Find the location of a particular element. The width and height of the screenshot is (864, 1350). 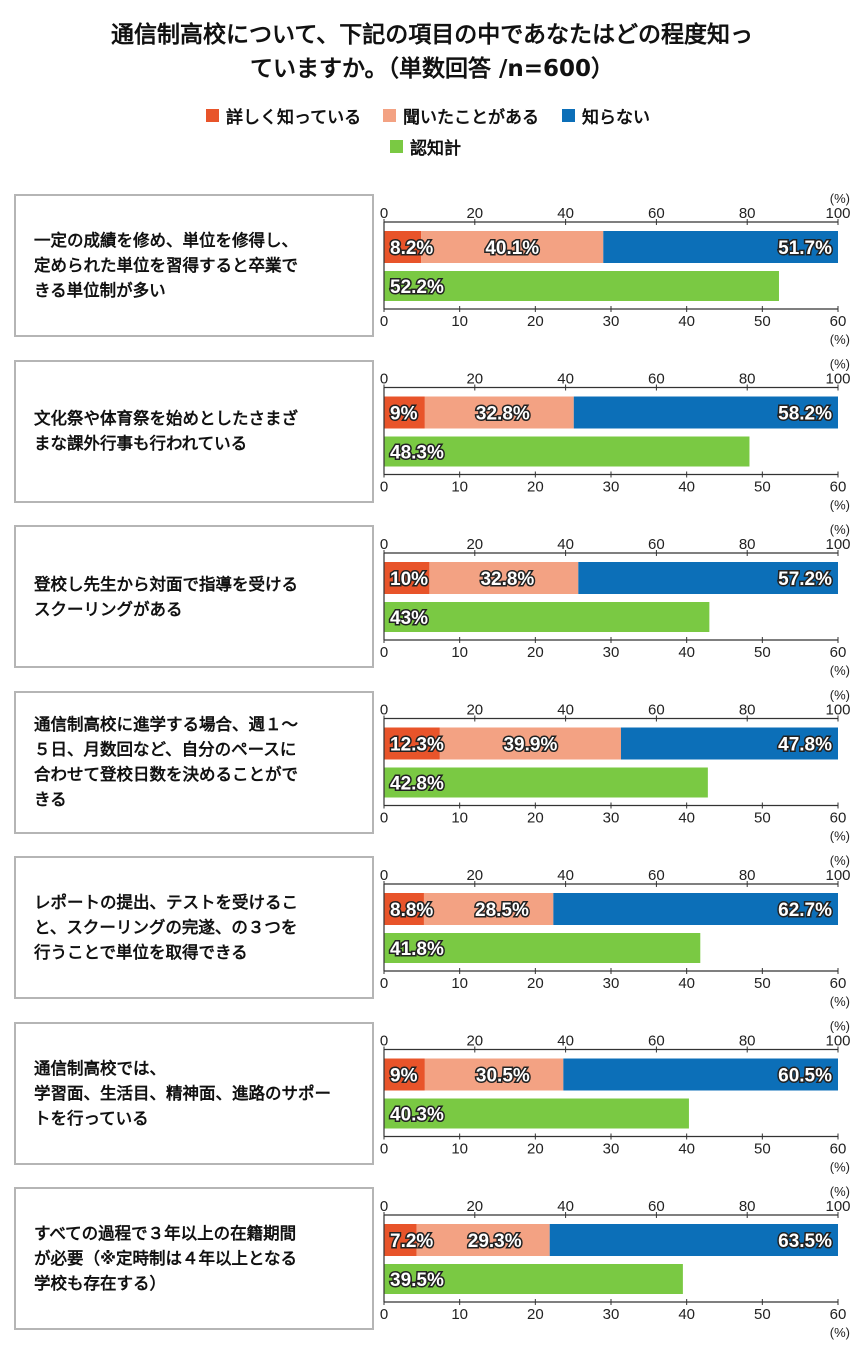

label-know-well: 8.8% is located at coordinates (411, 910).